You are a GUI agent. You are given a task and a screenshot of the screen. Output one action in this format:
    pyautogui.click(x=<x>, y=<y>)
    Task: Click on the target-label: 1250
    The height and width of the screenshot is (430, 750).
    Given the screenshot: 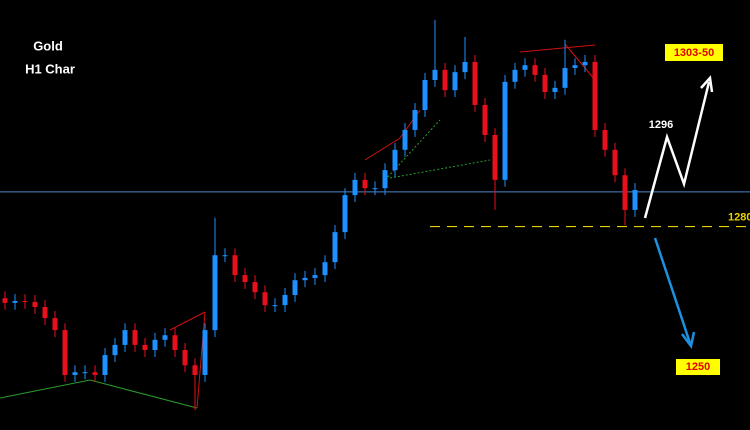 What is the action you would take?
    pyautogui.click(x=698, y=367)
    